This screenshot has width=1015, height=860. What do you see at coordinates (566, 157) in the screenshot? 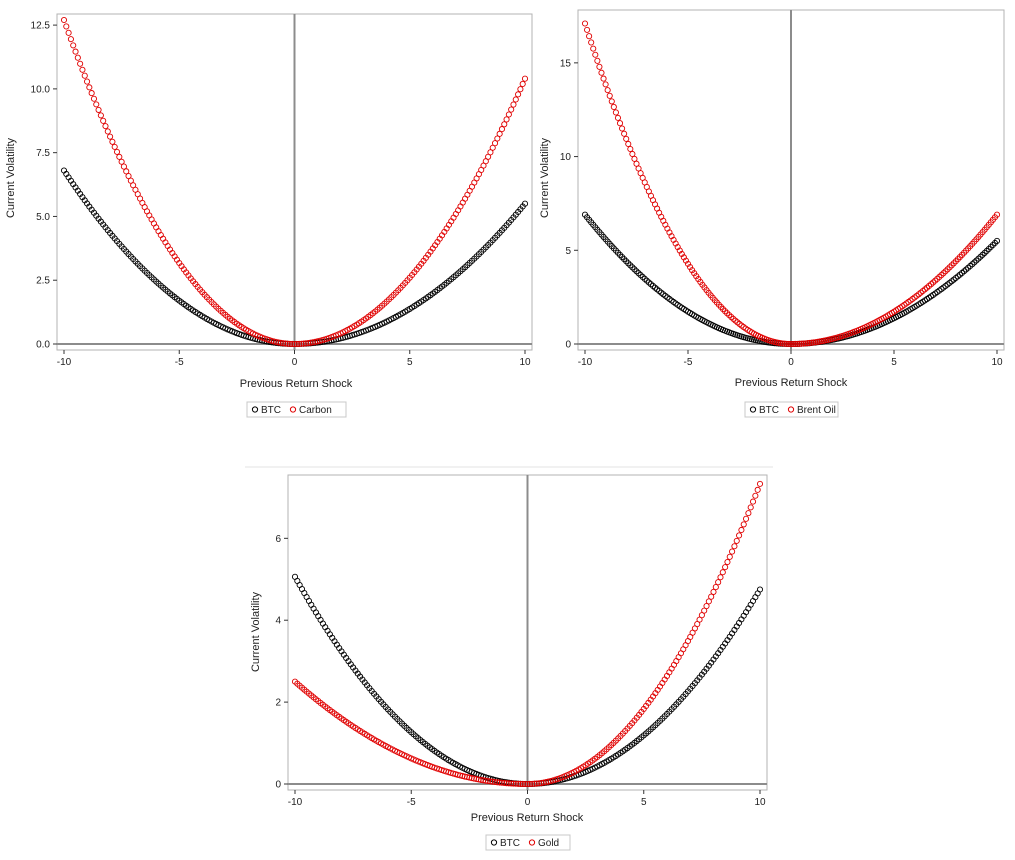
I see `y-tick-label: 10` at bounding box center [566, 157].